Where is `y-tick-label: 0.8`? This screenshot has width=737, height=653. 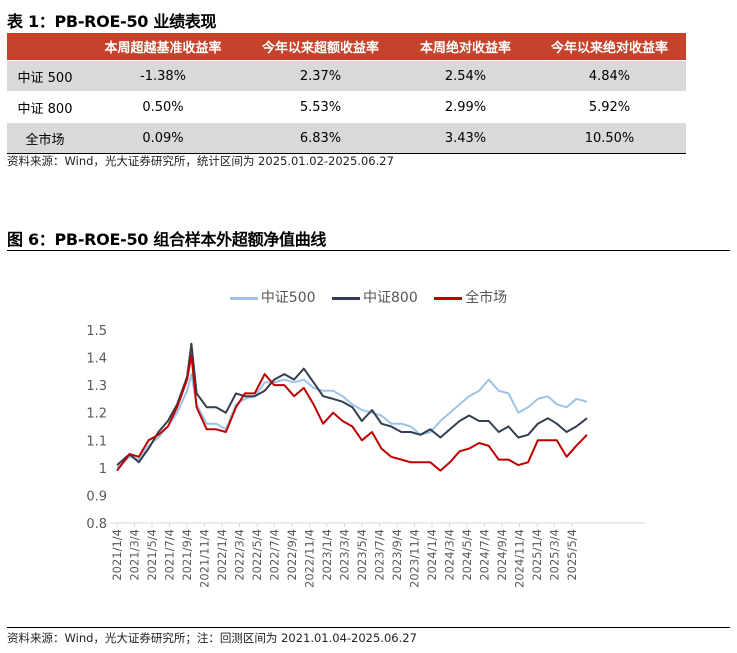 y-tick-label: 0.8 is located at coordinates (96, 524).